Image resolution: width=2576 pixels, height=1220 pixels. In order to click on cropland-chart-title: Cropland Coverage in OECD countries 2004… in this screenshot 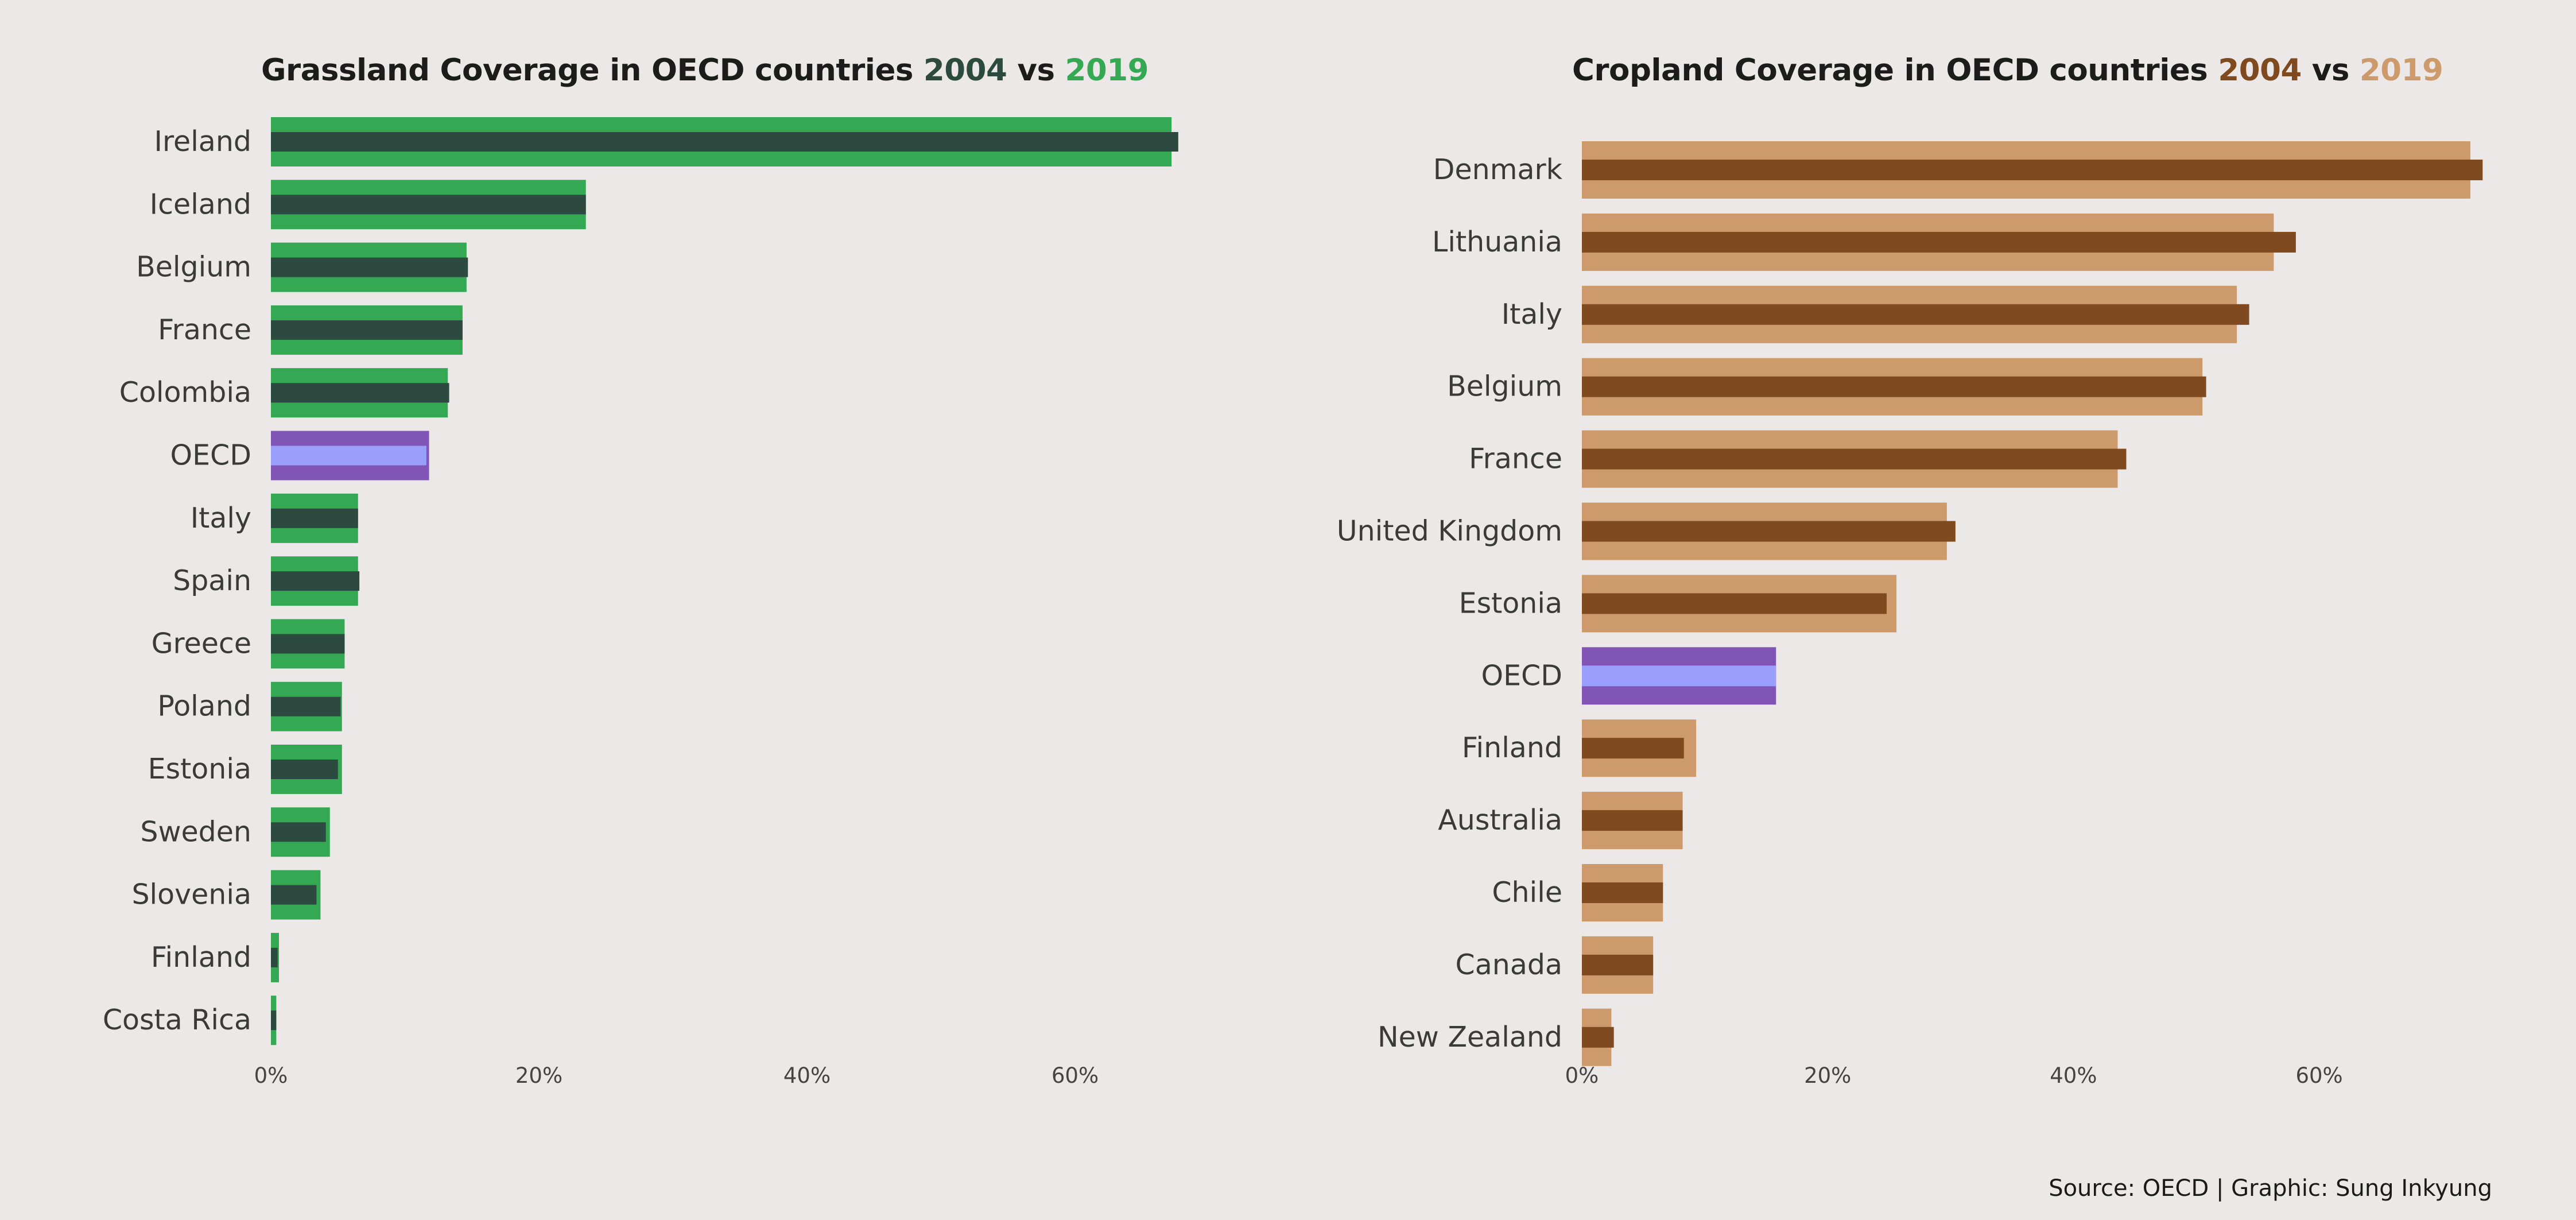, I will do `click(2007, 70)`.